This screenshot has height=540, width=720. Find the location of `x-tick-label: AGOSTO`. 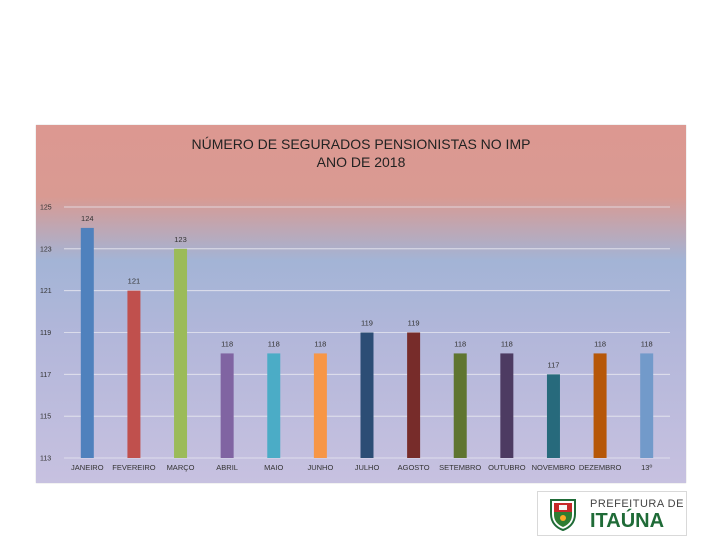

x-tick-label: AGOSTO is located at coordinates (414, 467).